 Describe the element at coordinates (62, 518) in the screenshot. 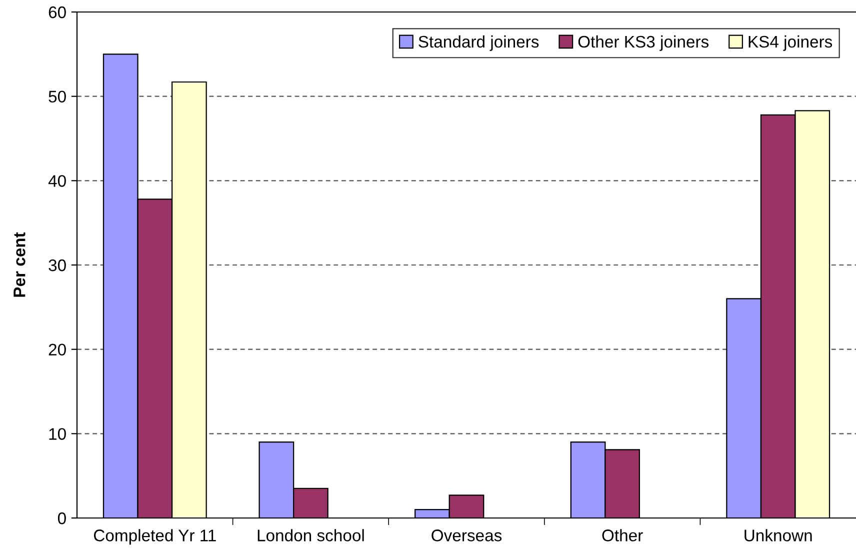

I see `y-tick-label: 0` at that location.